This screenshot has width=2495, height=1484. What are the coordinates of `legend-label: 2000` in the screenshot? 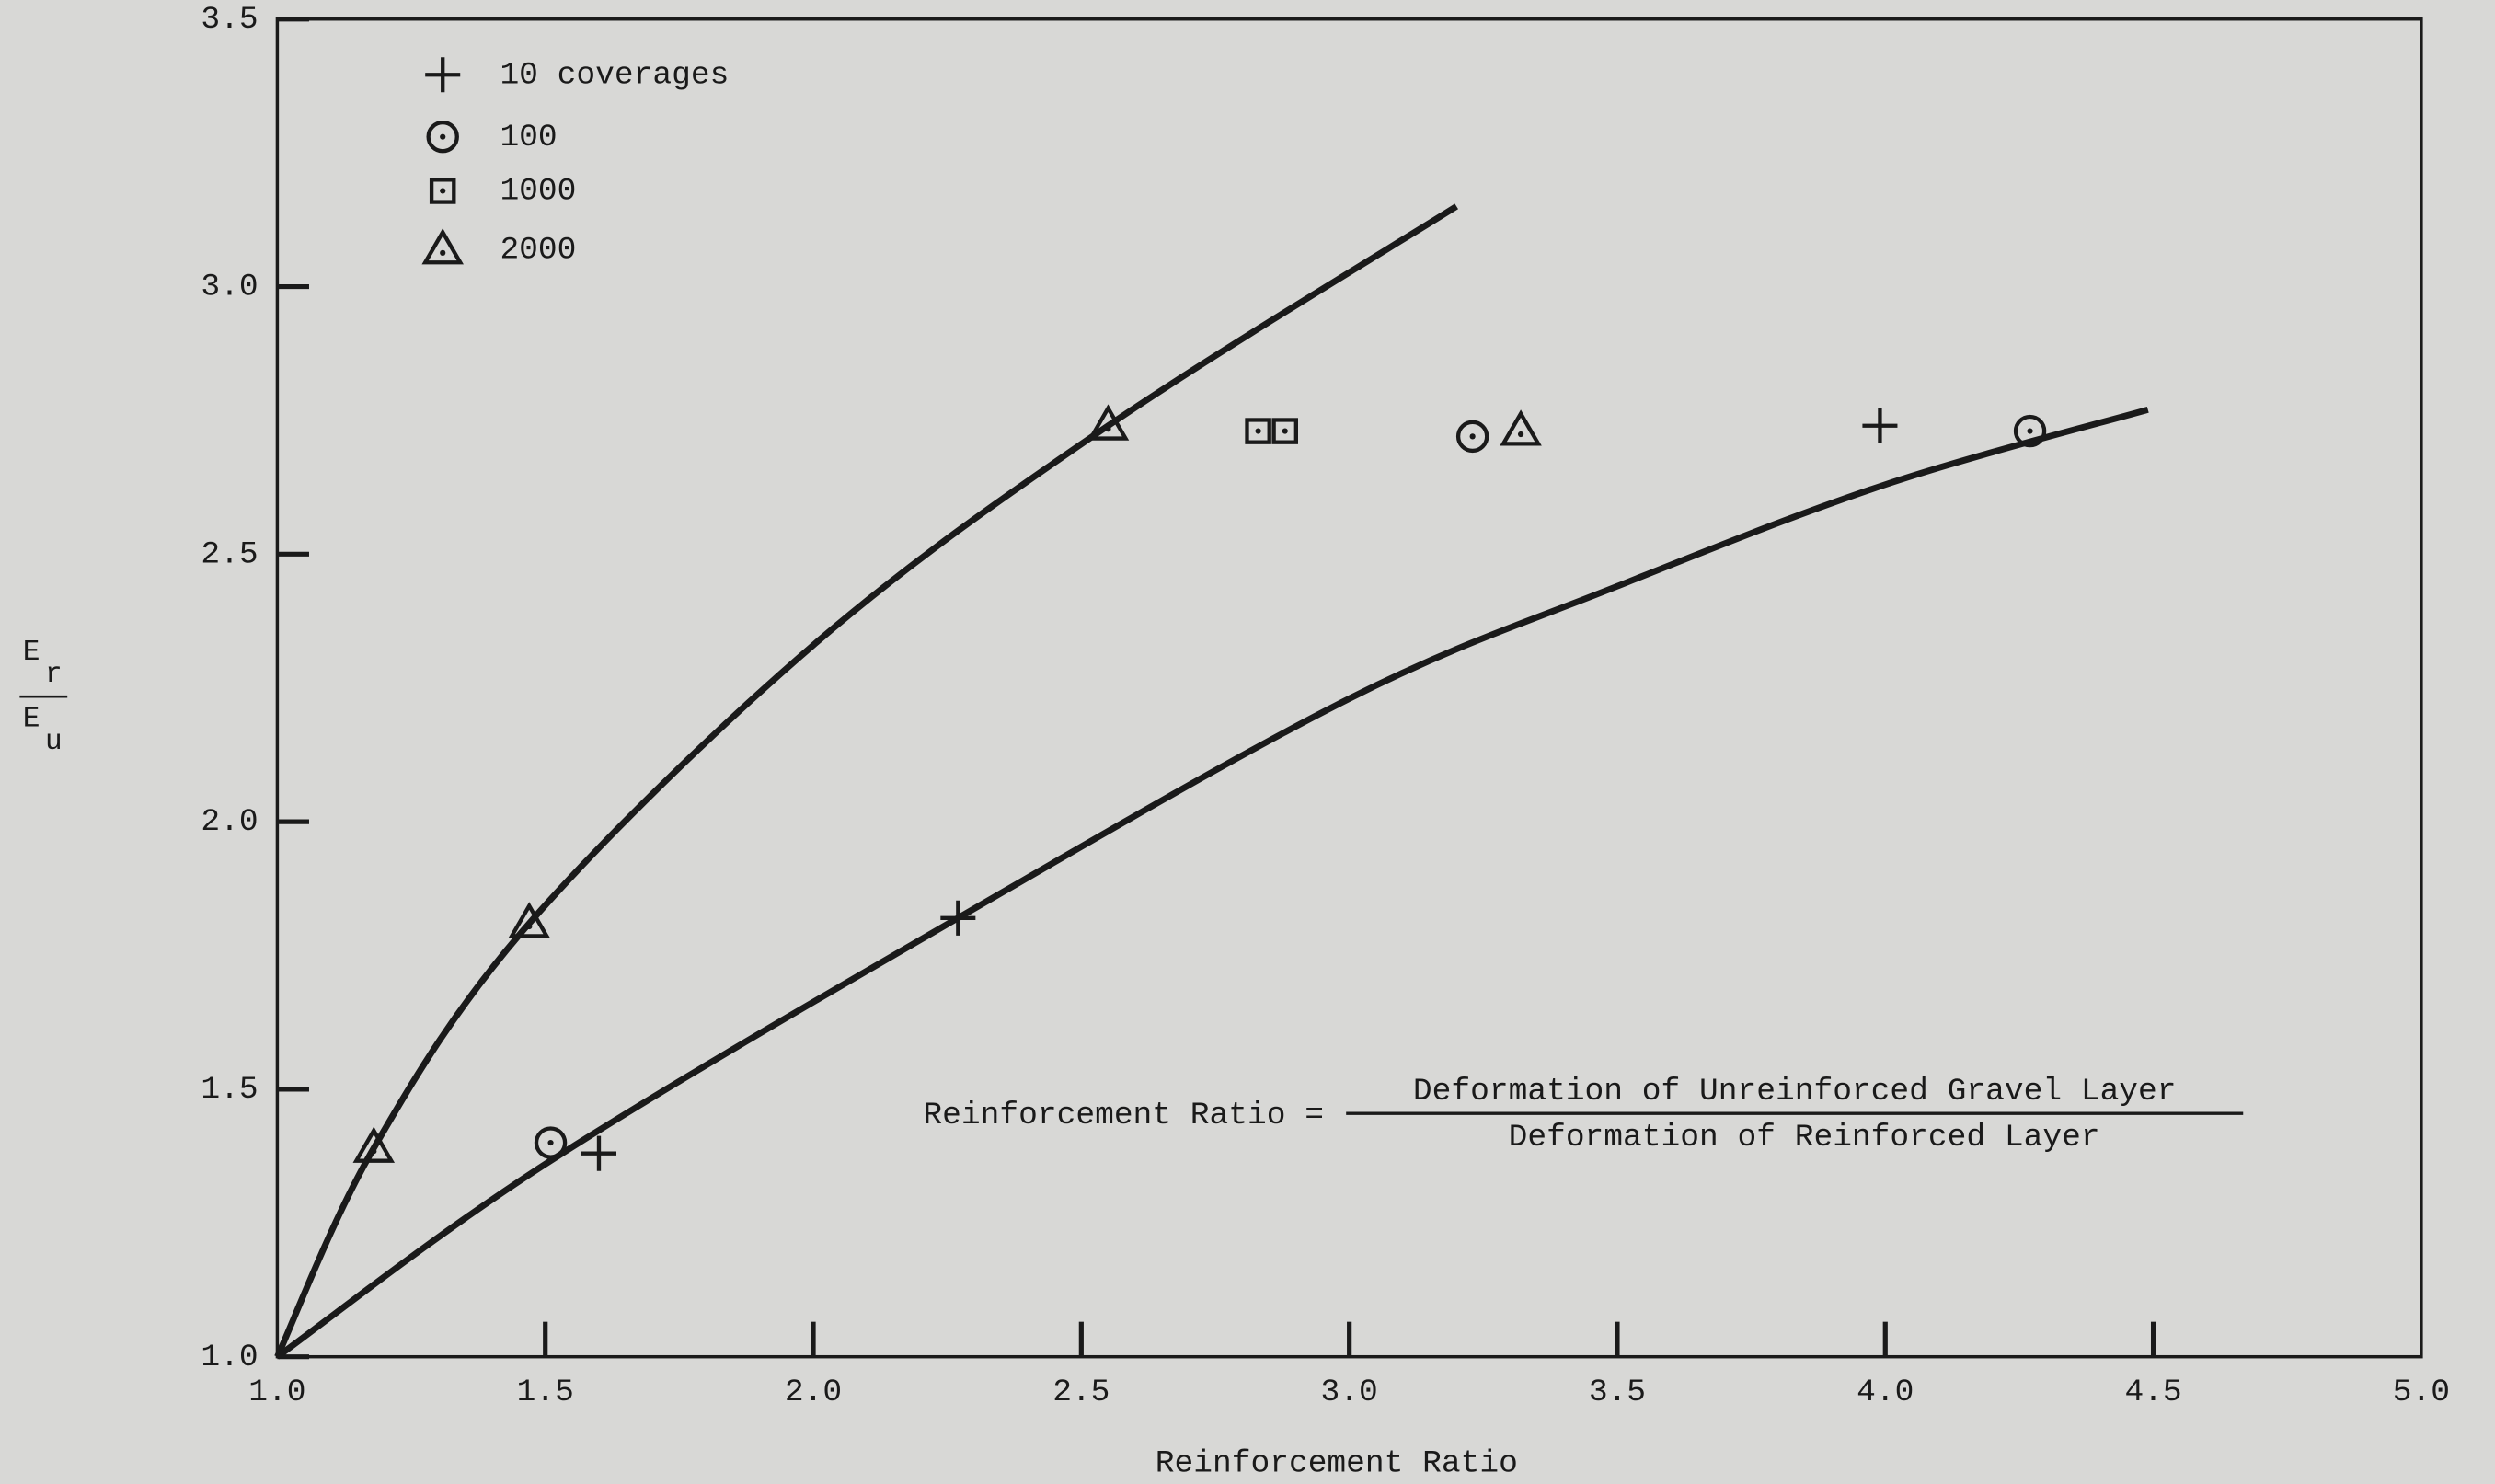 It's located at (538, 251).